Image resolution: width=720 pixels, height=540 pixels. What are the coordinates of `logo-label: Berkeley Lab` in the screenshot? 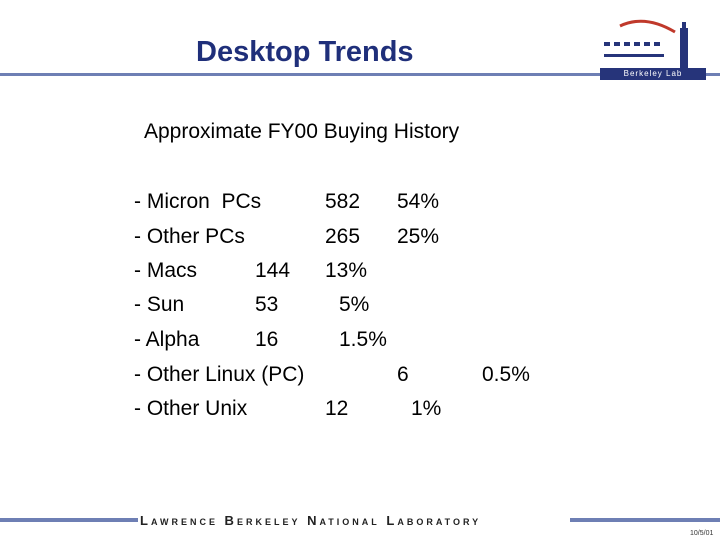 It's located at (653, 74).